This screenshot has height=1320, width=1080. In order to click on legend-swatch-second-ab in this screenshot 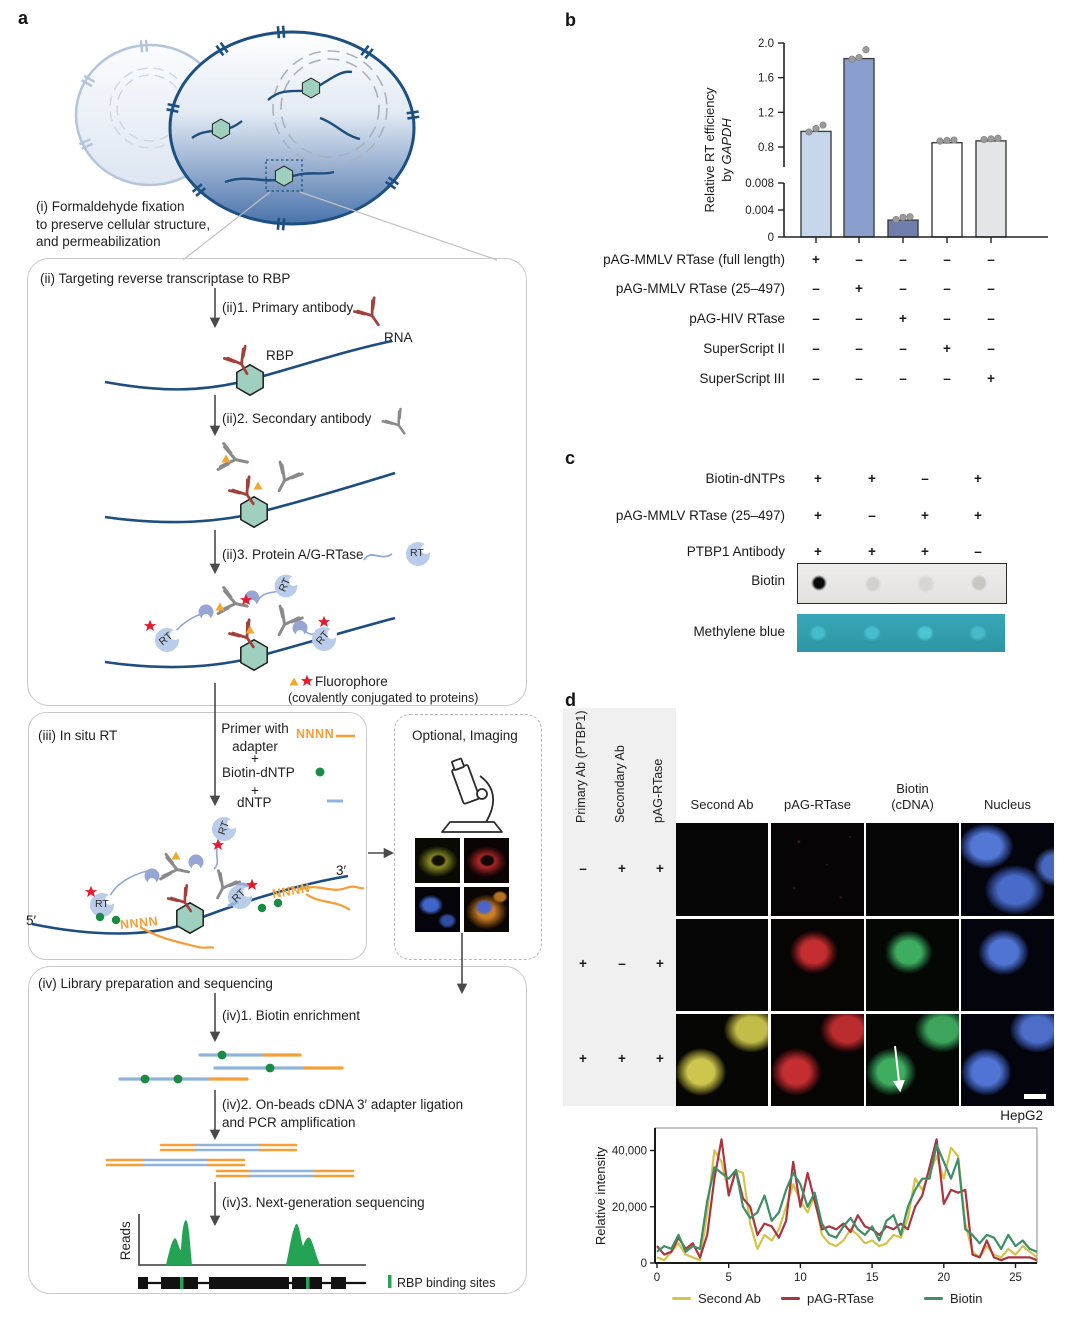, I will do `click(681, 1298)`.